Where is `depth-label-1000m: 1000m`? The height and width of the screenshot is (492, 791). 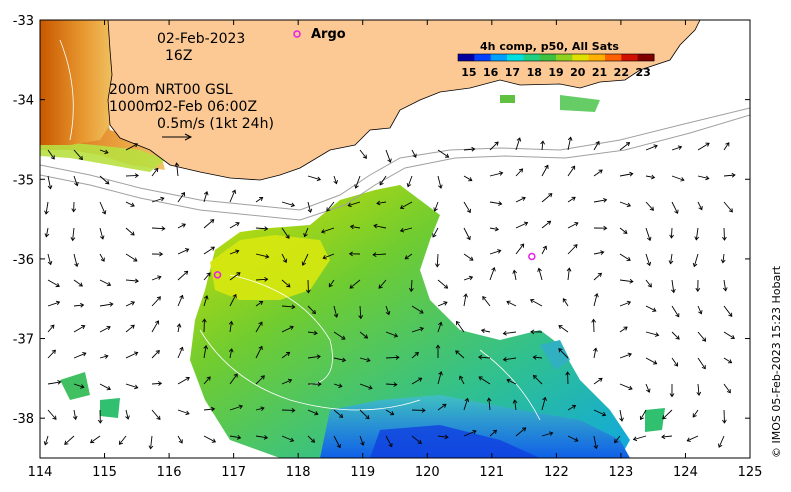
depth-label-1000m: 1000m is located at coordinates (133, 107).